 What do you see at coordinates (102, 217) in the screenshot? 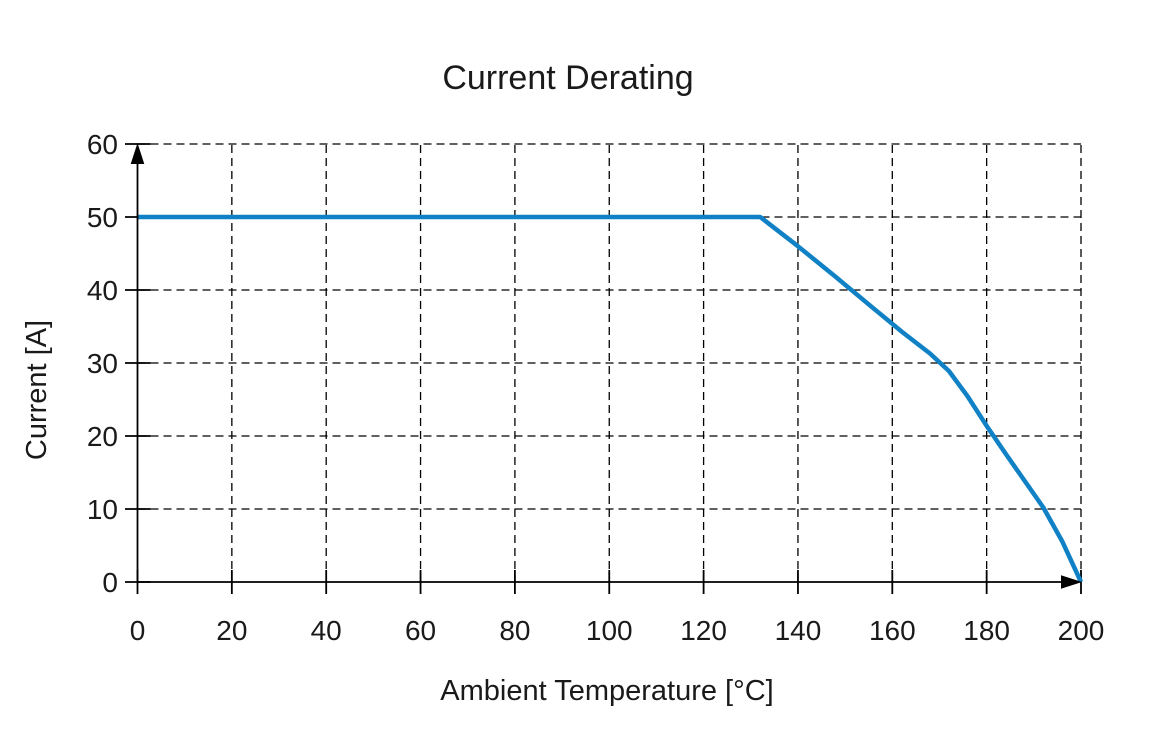
I see `svg-text: 50` at bounding box center [102, 217].